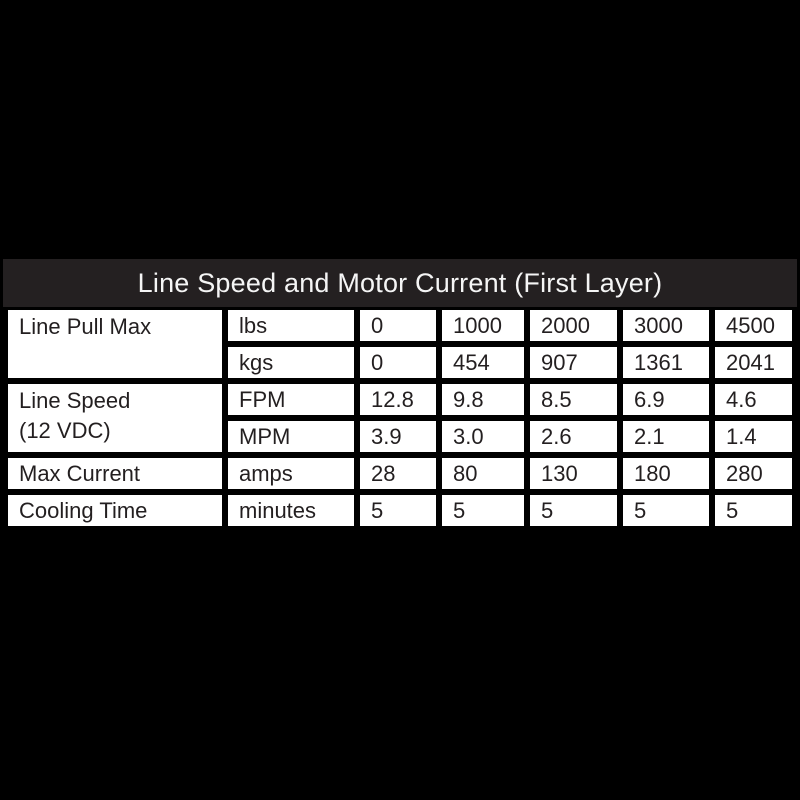 The height and width of the screenshot is (800, 800). Describe the element at coordinates (291, 473) in the screenshot. I see `unit-cell-amps: amps` at that location.